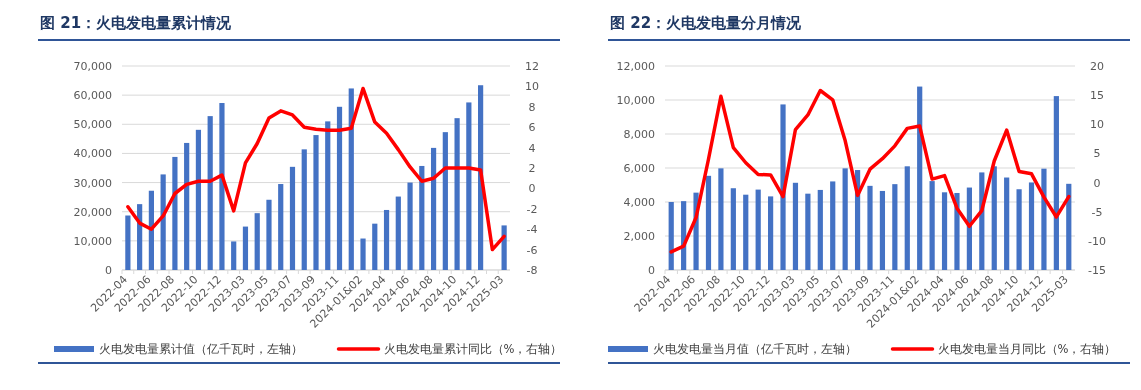 Image resolution: width=1141 pixels, height=390 pixels. What do you see at coordinates (1097, 241) in the screenshot?
I see `y2-tick-label: -10` at bounding box center [1097, 241].